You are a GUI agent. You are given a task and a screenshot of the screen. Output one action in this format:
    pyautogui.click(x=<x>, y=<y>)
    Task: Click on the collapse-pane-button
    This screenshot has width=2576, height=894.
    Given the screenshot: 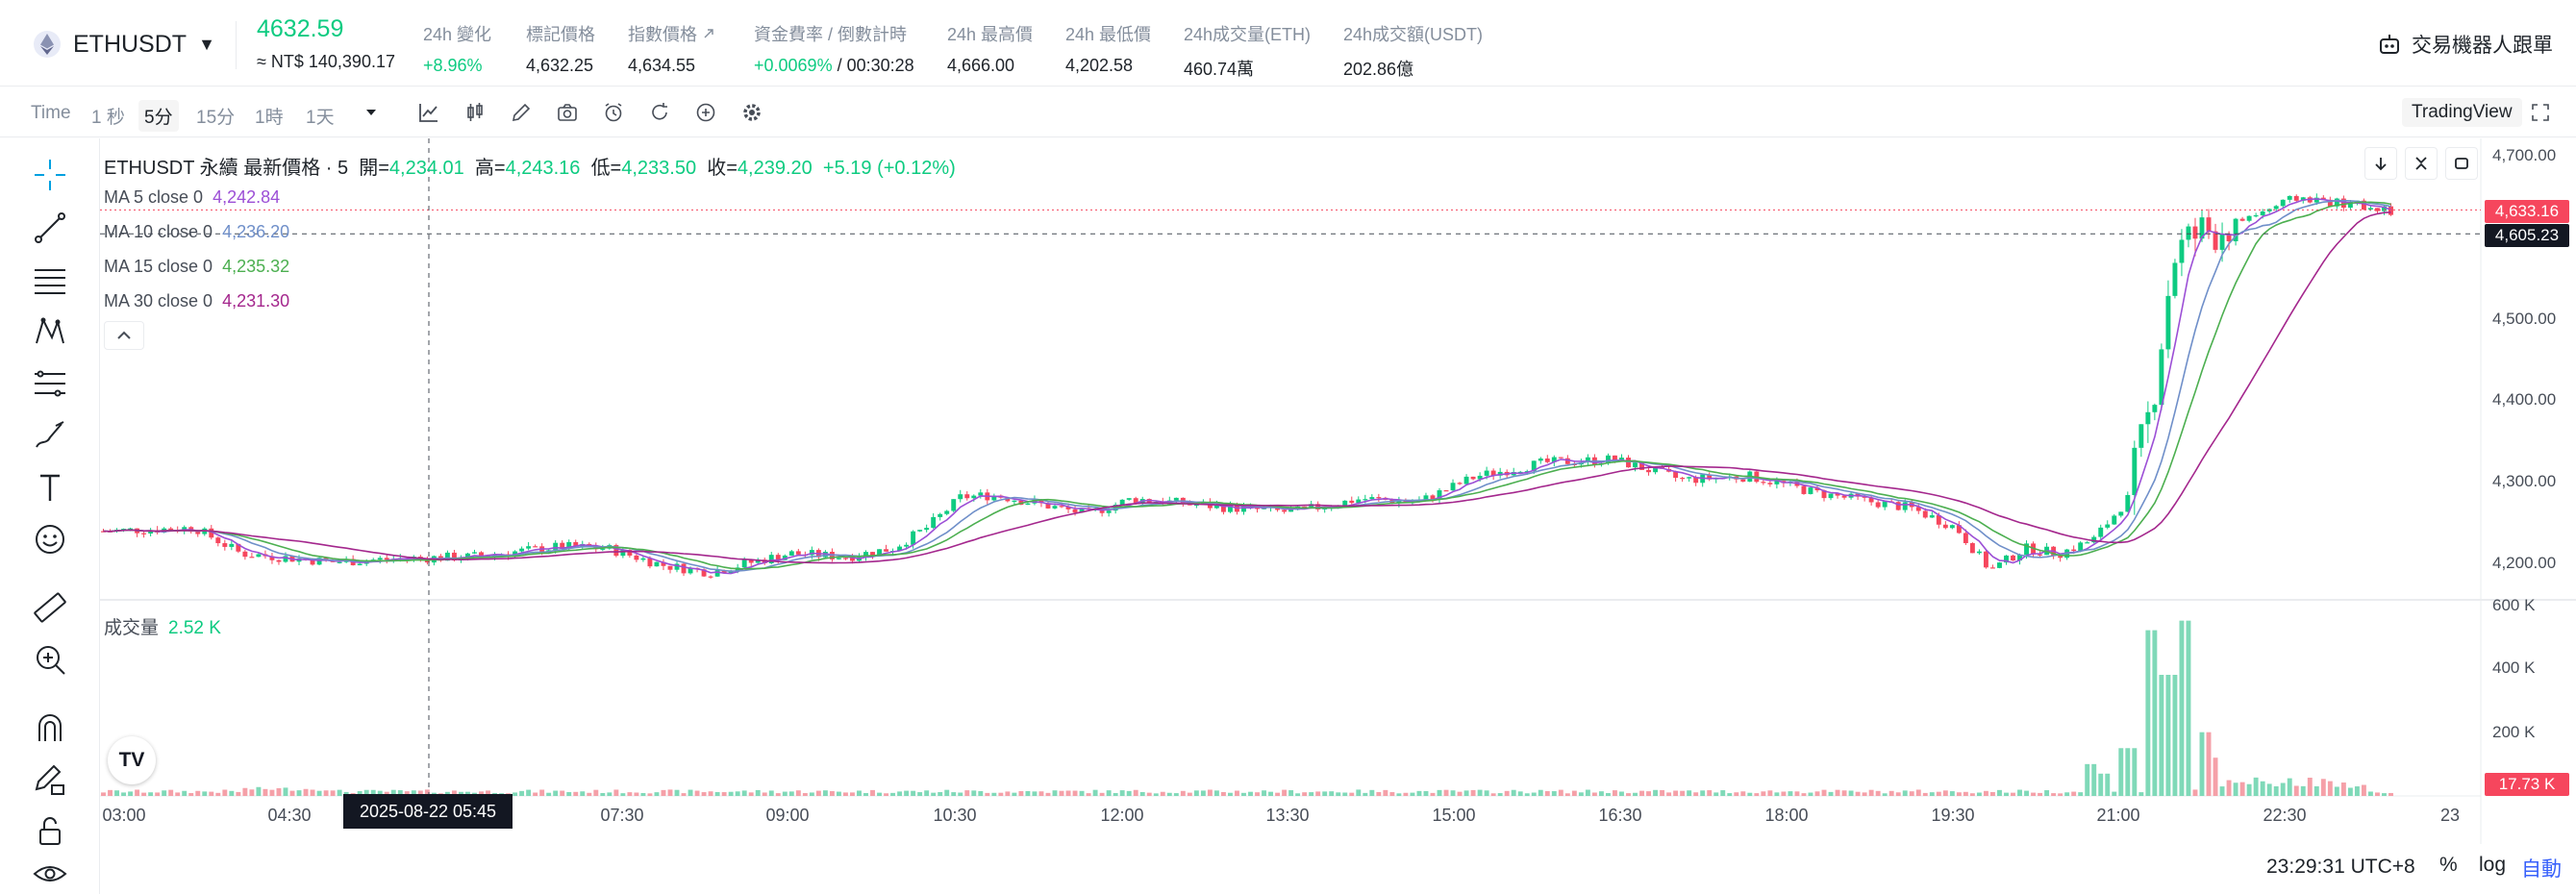 What is the action you would take?
    pyautogui.click(x=2421, y=163)
    